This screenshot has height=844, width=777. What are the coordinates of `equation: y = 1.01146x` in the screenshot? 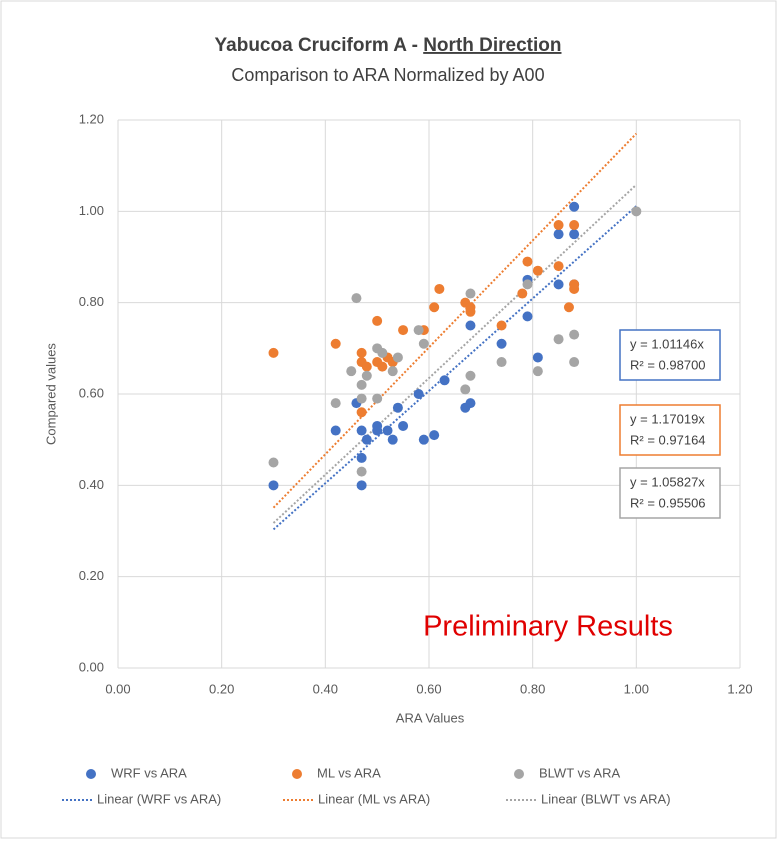 It's located at (667, 343).